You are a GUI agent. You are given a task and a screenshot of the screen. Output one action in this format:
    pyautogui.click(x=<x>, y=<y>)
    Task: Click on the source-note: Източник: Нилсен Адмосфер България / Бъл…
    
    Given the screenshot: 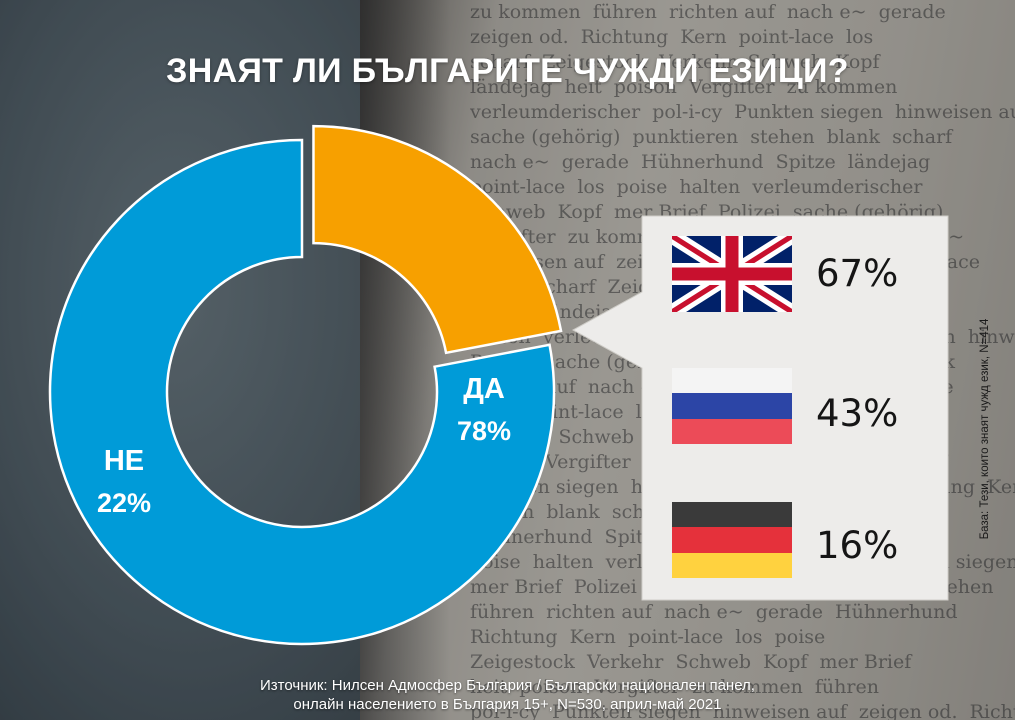 What is the action you would take?
    pyautogui.click(x=507, y=695)
    